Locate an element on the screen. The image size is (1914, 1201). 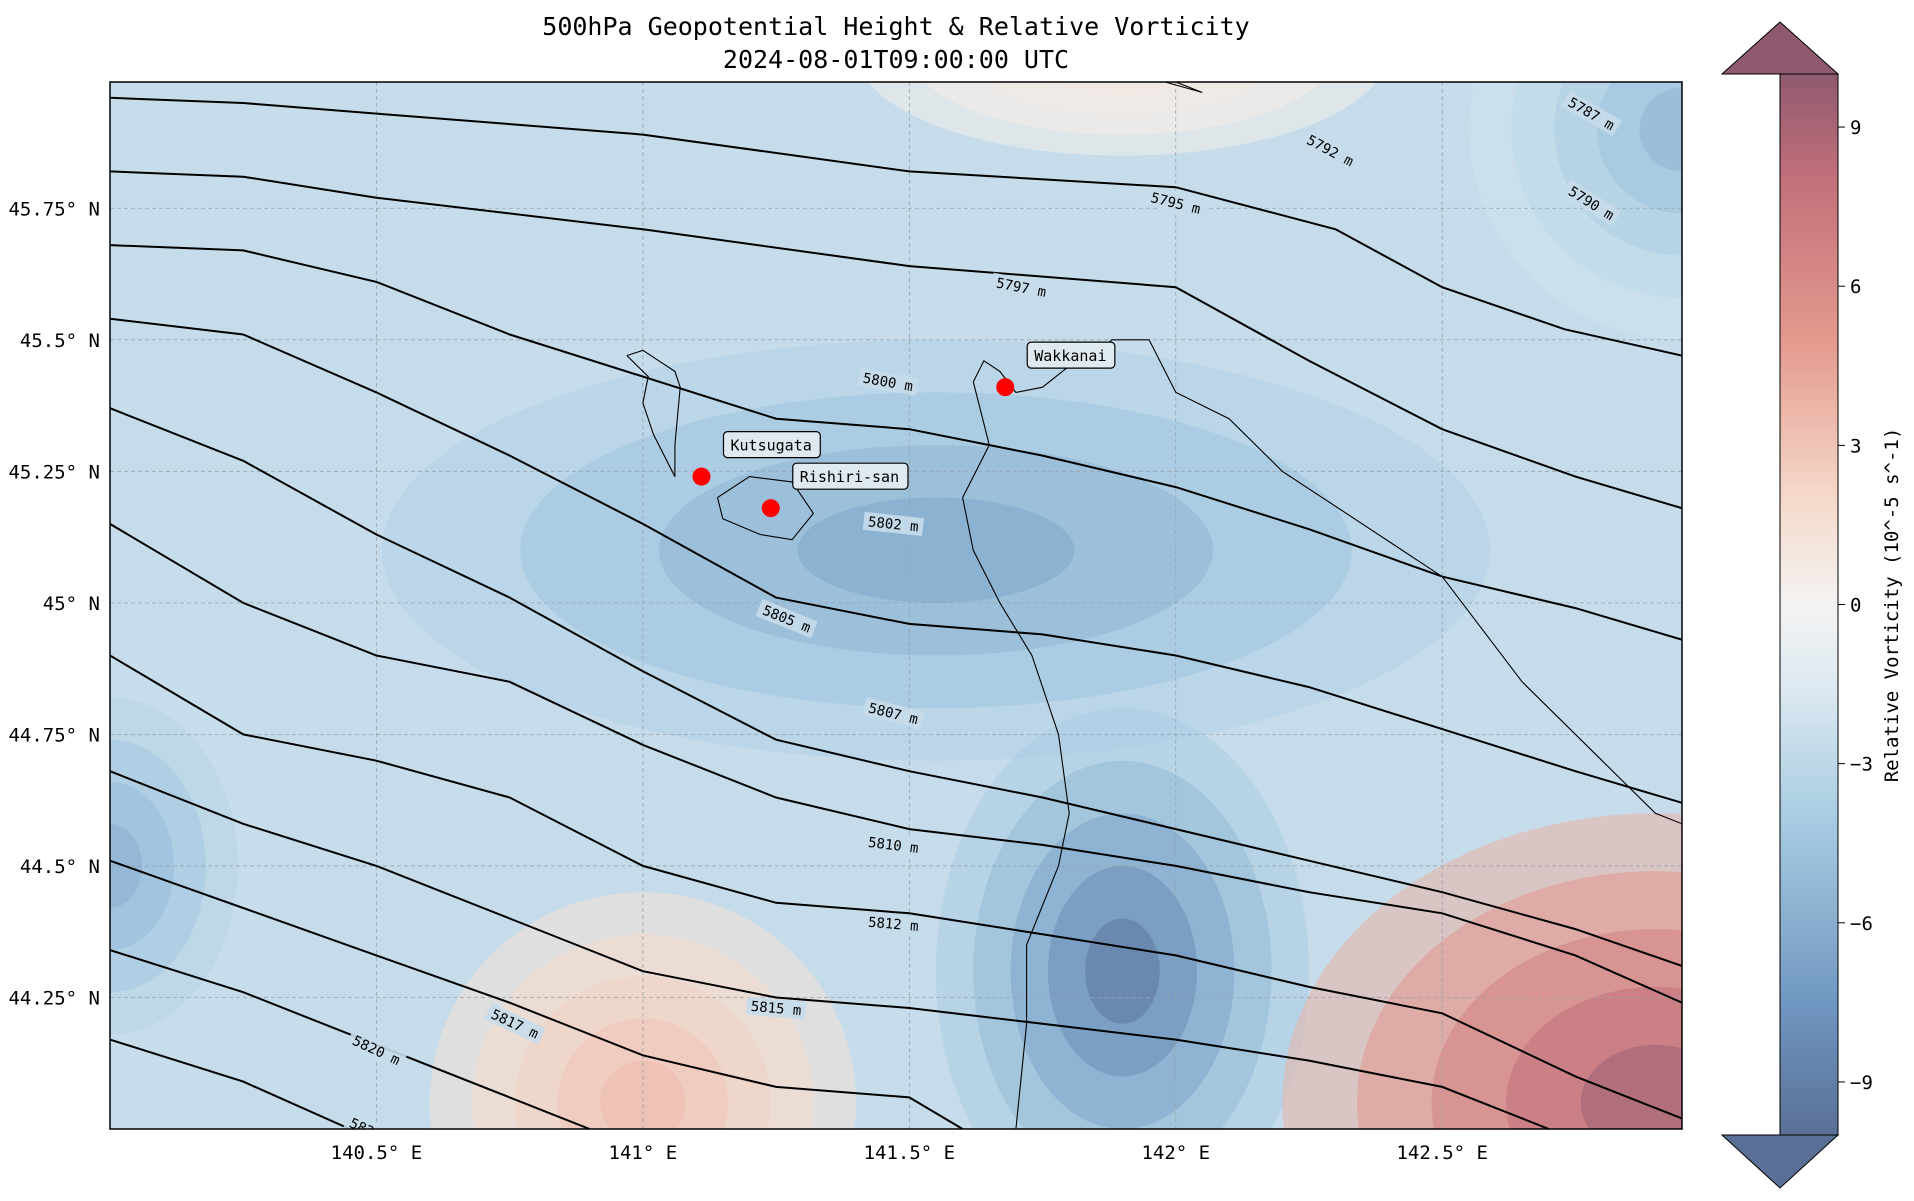
x-tick-label: 142° E is located at coordinates (1175, 1153).